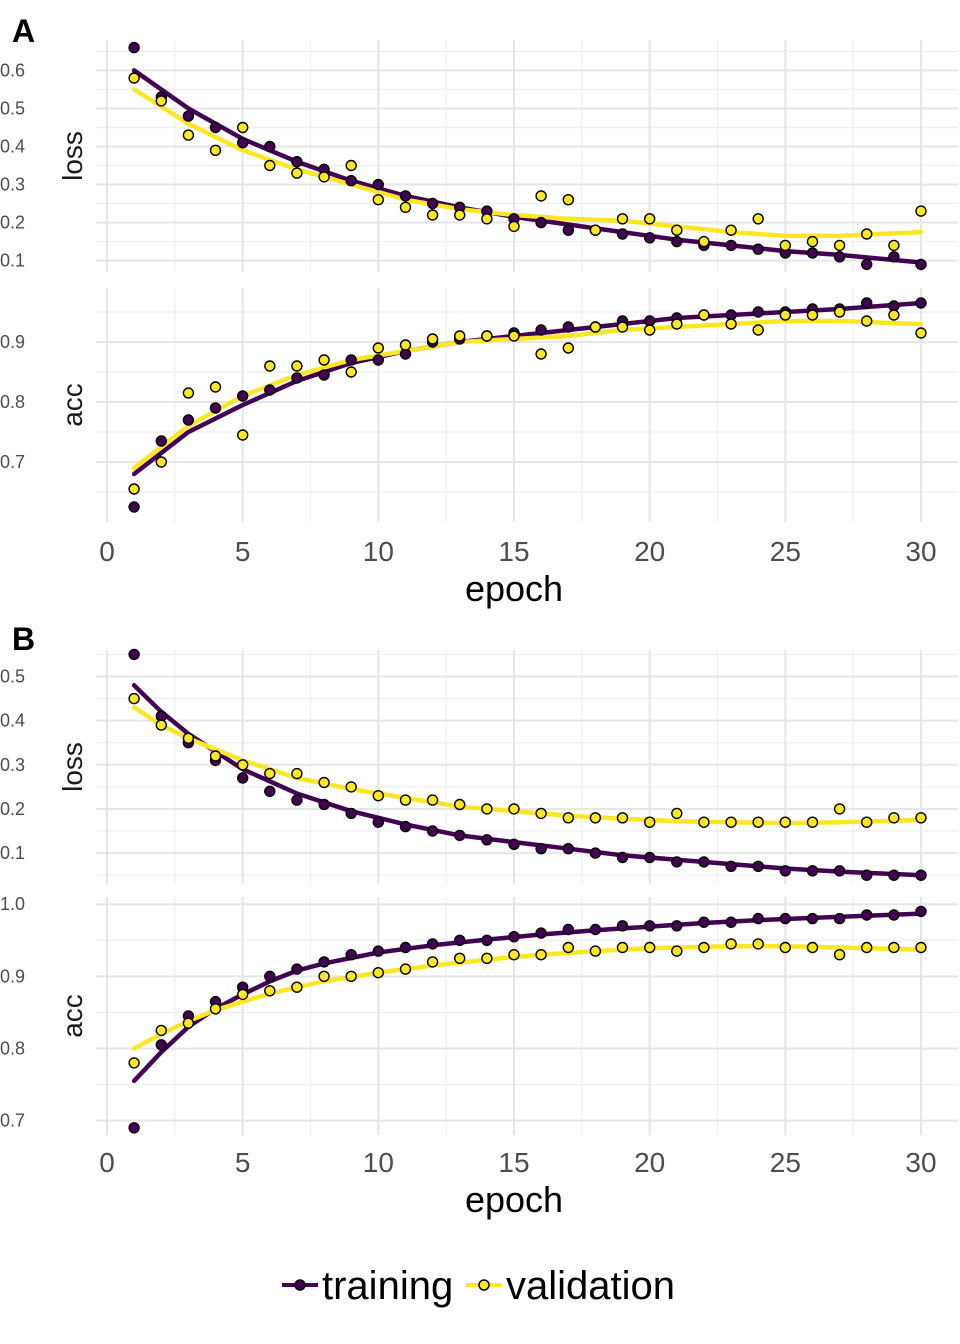  What do you see at coordinates (12, 676) in the screenshot?
I see `panel-b-loss-y-tick-label: 0.5` at bounding box center [12, 676].